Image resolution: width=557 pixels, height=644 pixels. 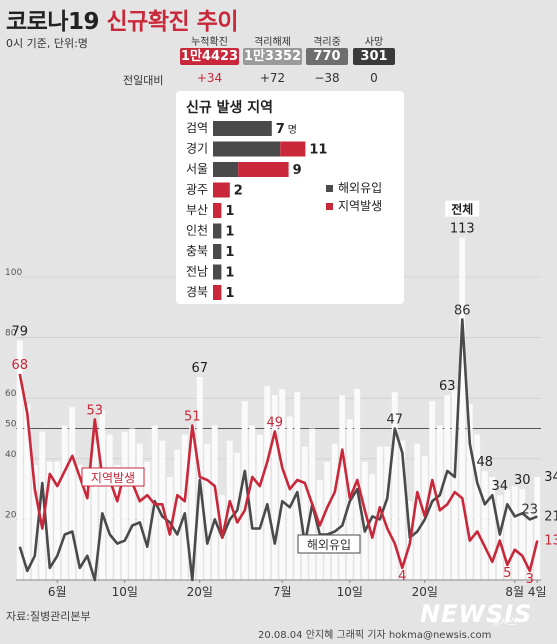 I want to click on region-label: 충북, so click(x=197, y=251).